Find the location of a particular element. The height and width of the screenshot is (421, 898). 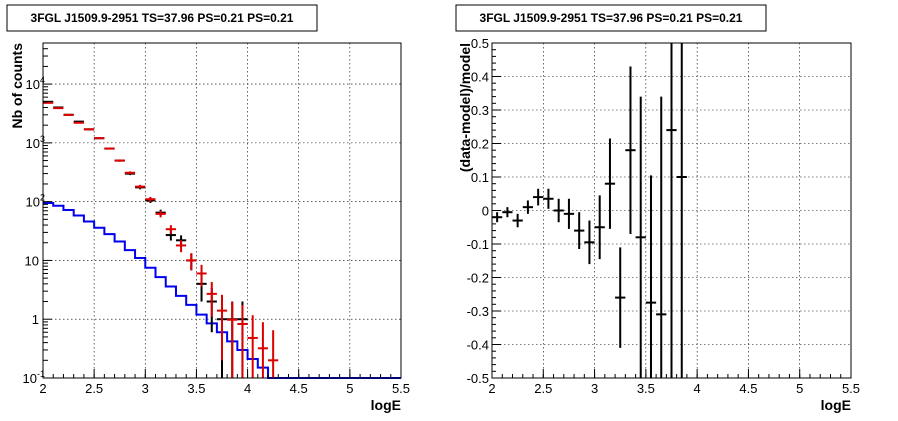

y-tick-label: 0.1 is located at coordinates (480, 177).